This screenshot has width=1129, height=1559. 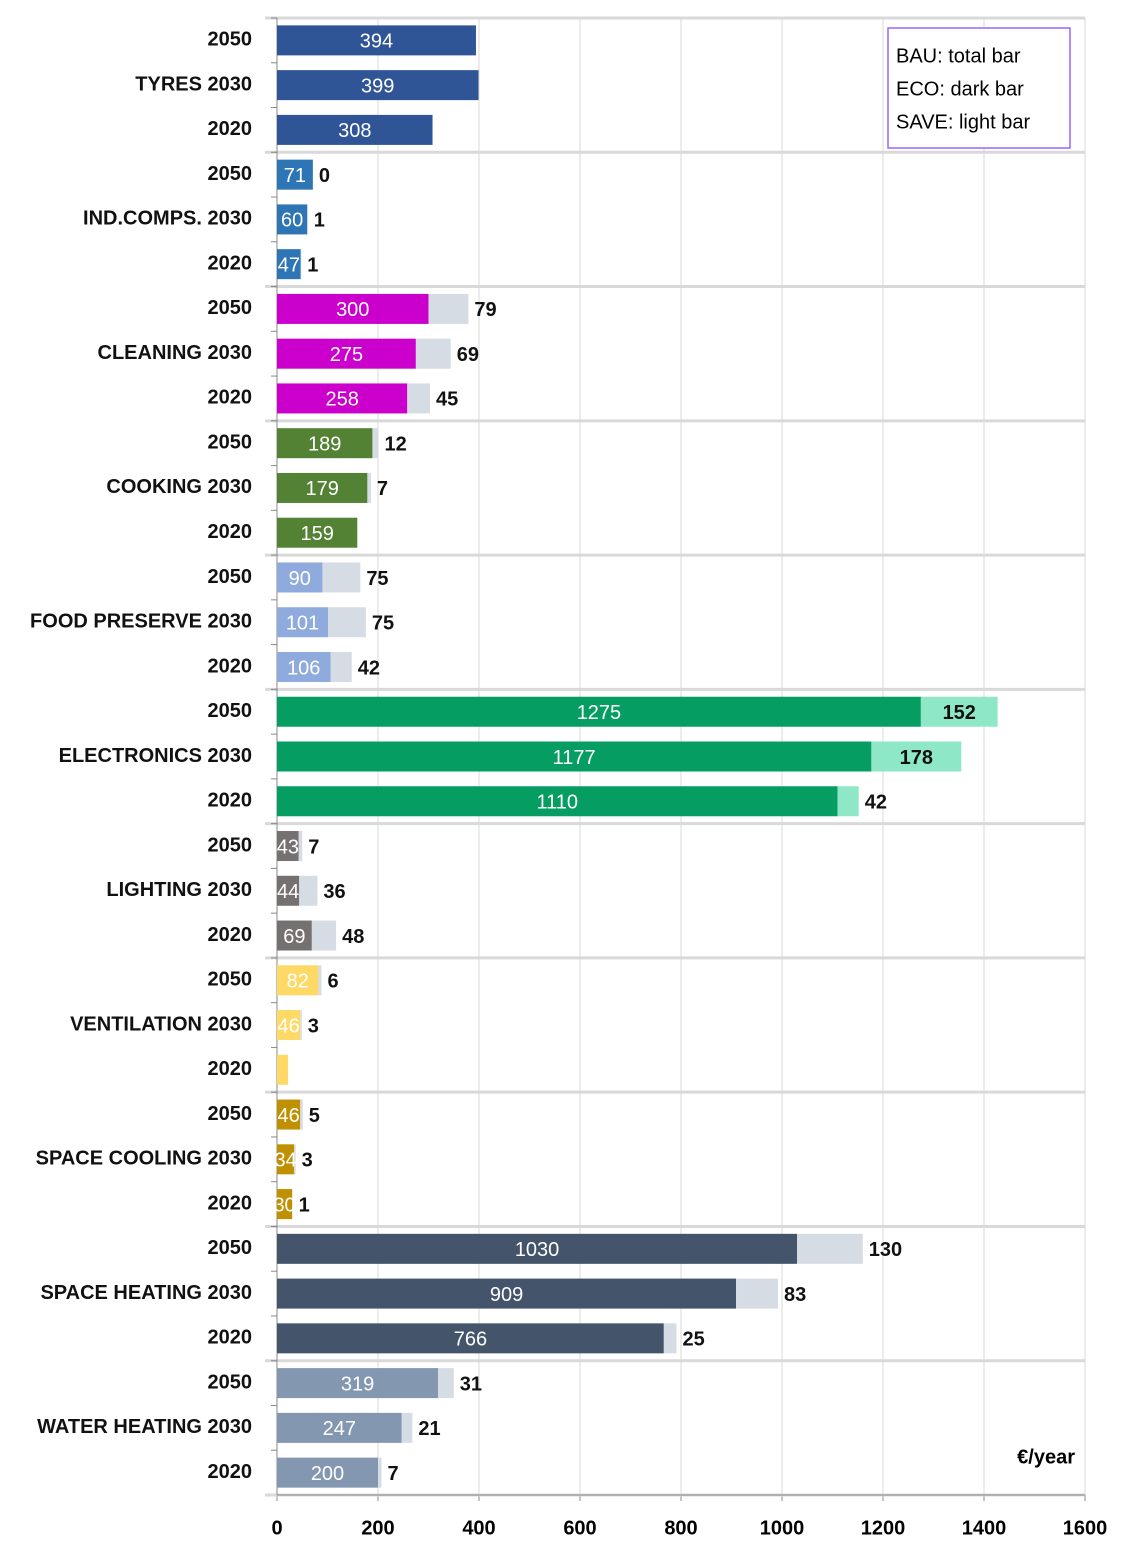 What do you see at coordinates (332, 982) in the screenshot?
I see `data-label-save: 6` at bounding box center [332, 982].